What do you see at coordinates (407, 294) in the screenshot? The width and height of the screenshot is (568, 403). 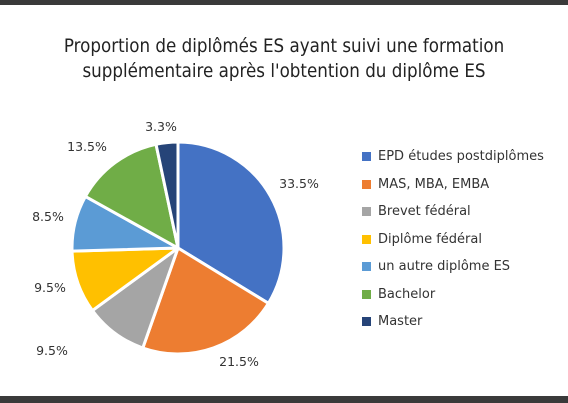 I see `legend-label: Bachelor` at bounding box center [407, 294].